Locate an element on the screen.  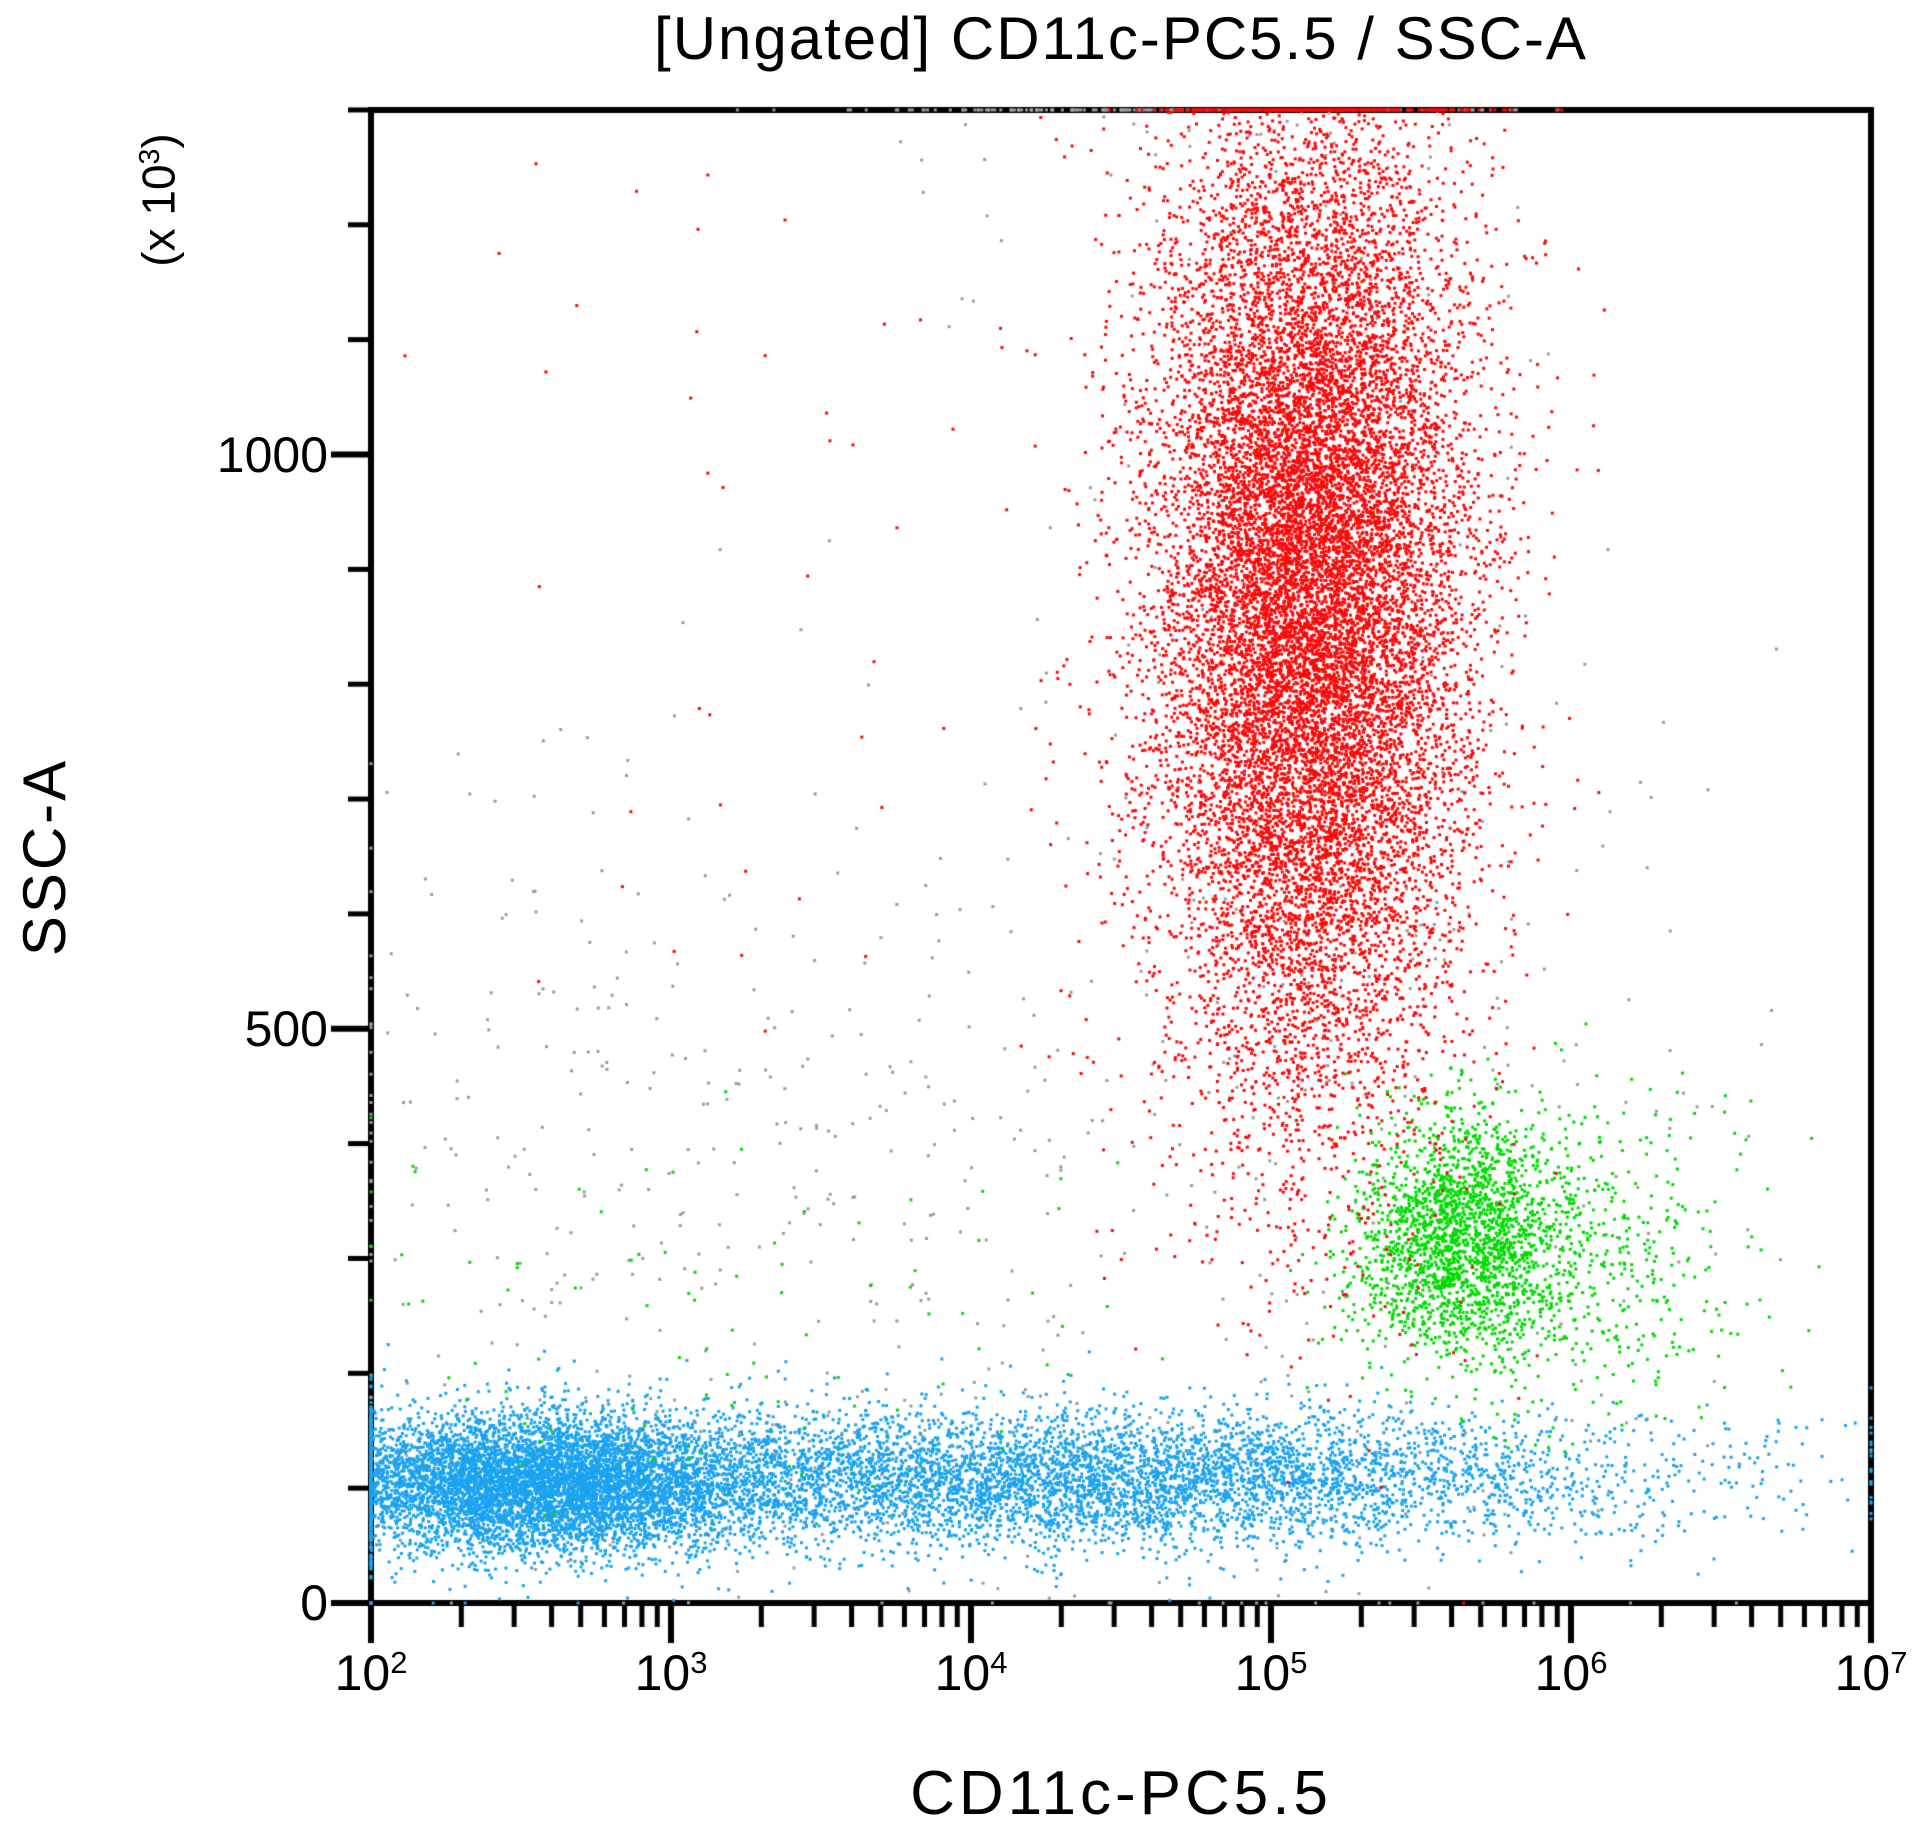
y-axis-unit-label: (x 103) is located at coordinates (158, 200).